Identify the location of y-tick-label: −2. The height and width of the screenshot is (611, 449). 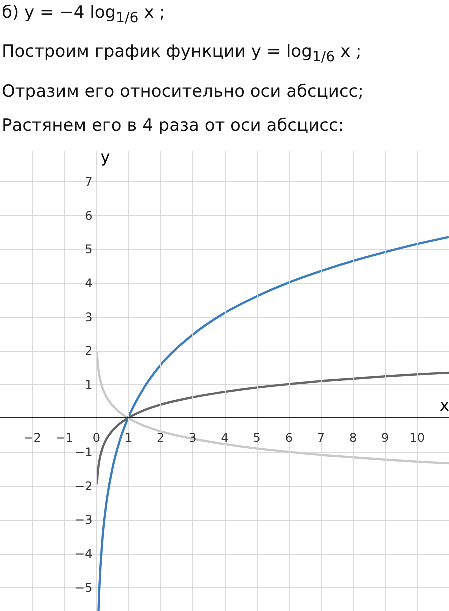
(84, 486).